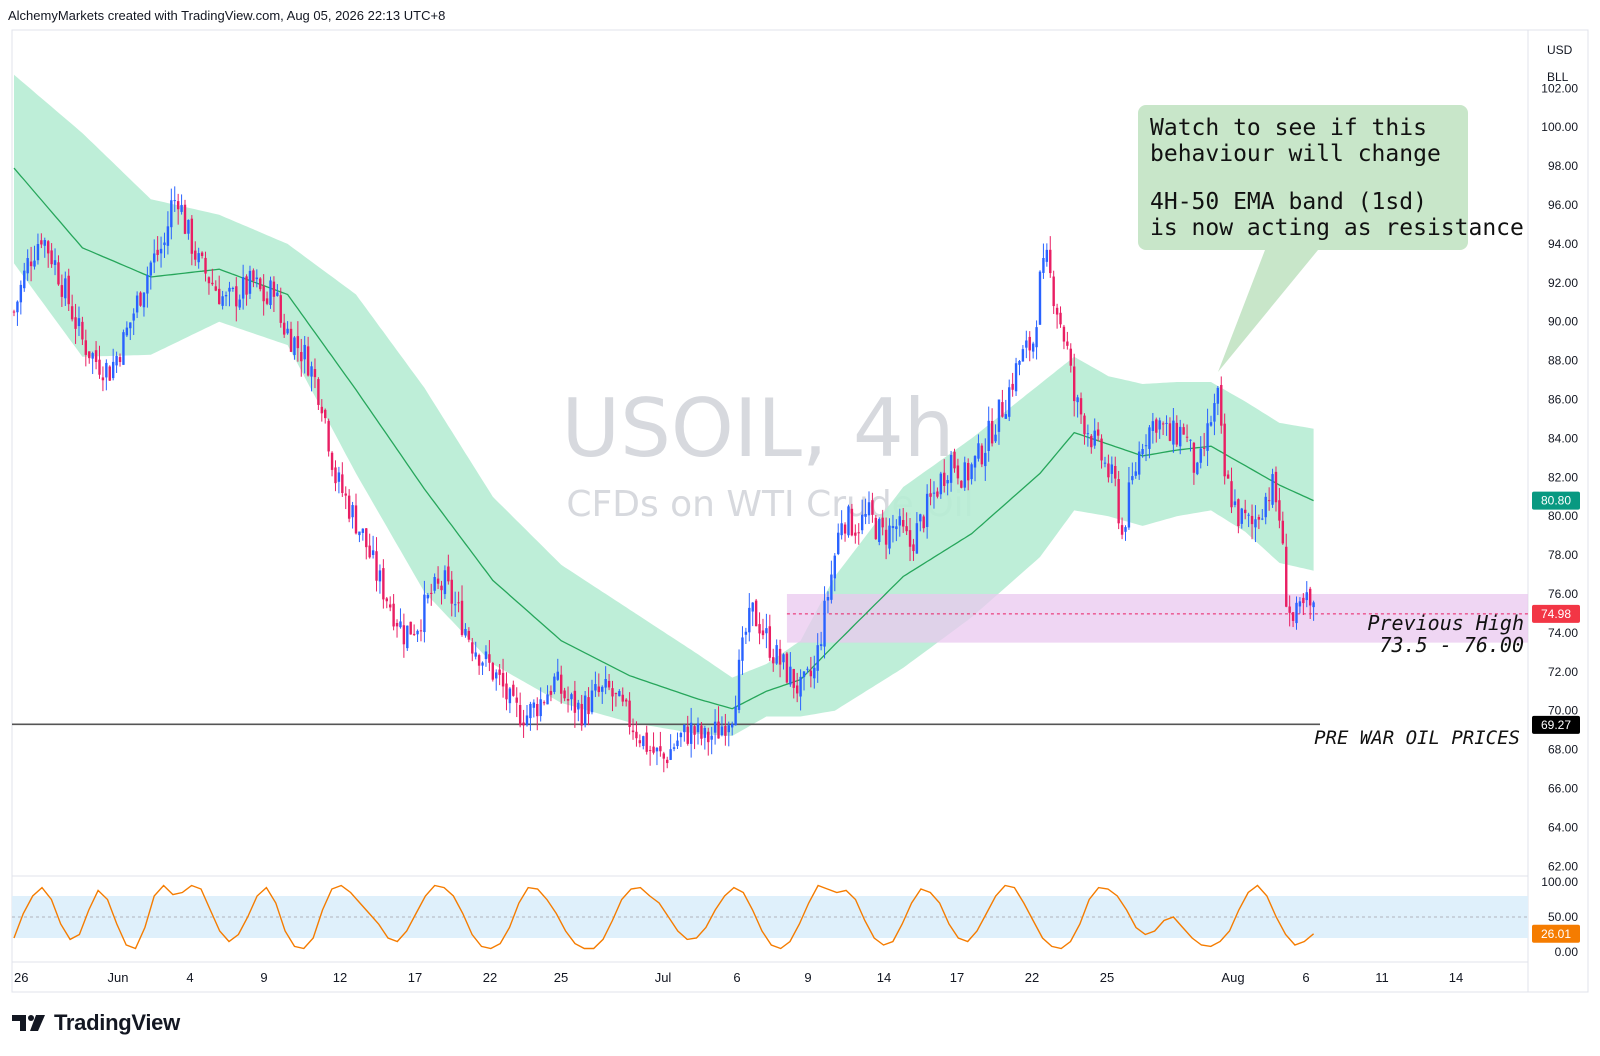 This screenshot has height=1056, width=1600. Describe the element at coordinates (1563, 400) in the screenshot. I see `price-tick-label: 86.00` at that location.